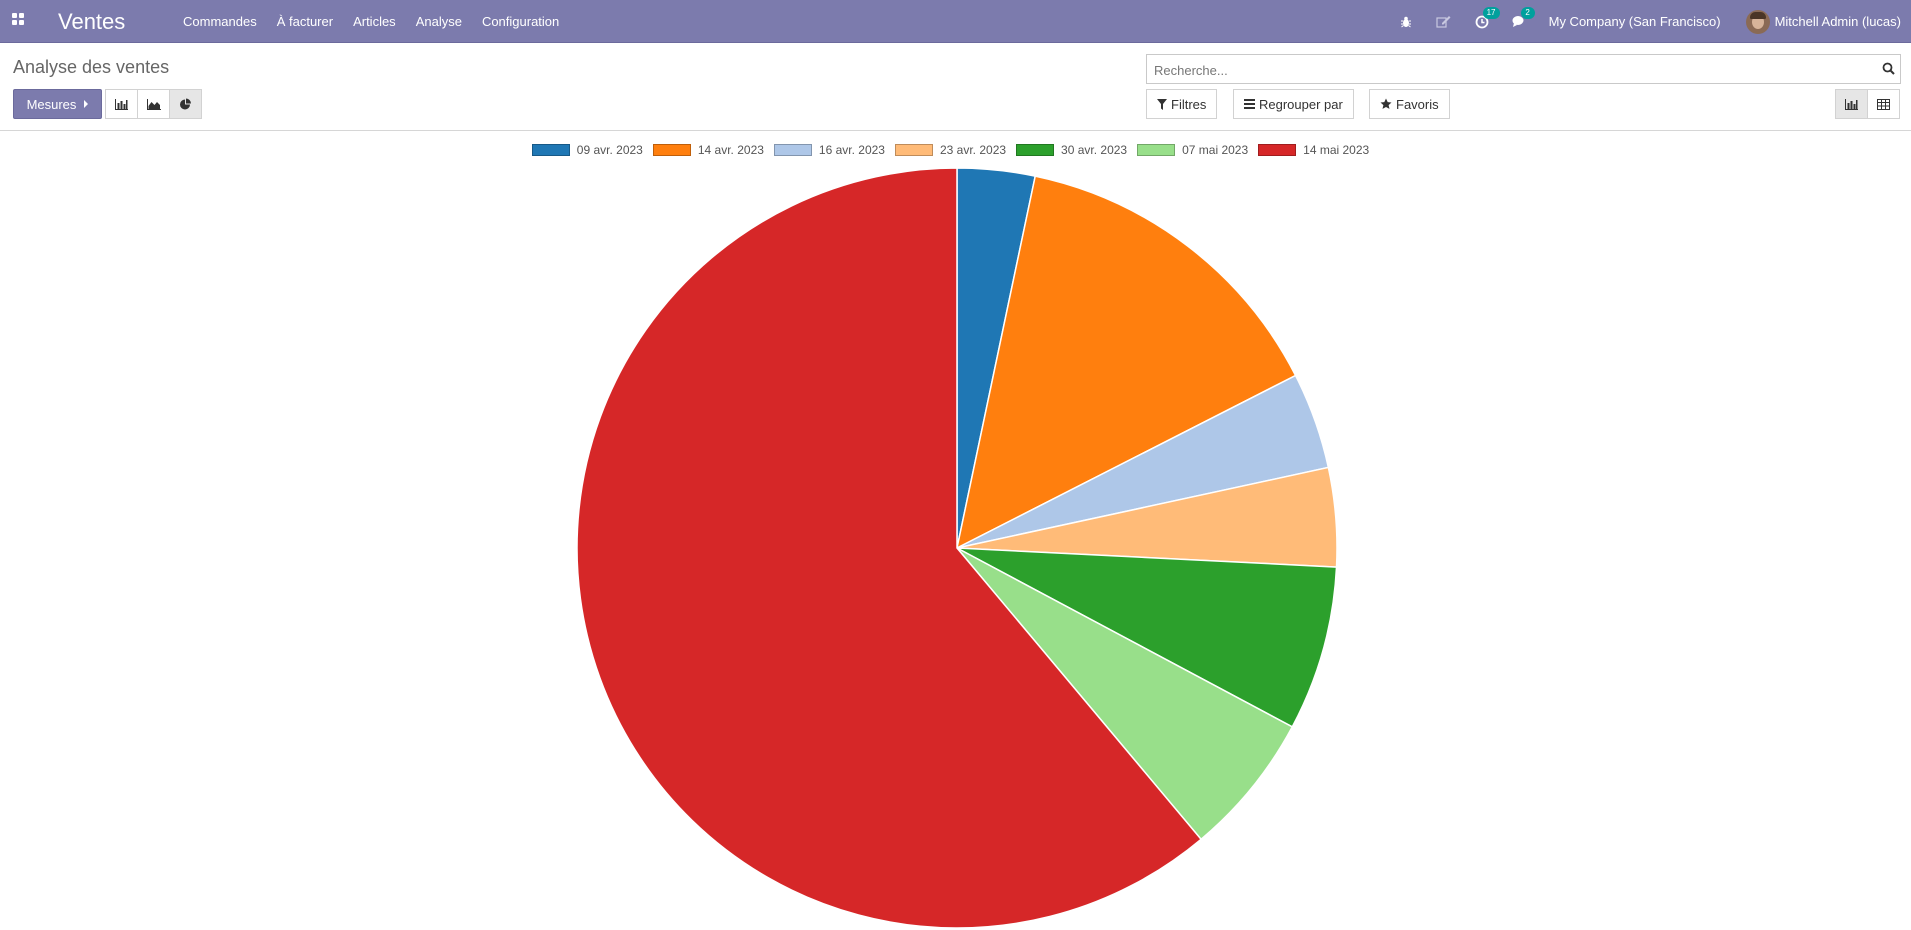 Image resolution: width=1911 pixels, height=930 pixels. I want to click on legend-item: 23 avr. 2023, so click(950, 150).